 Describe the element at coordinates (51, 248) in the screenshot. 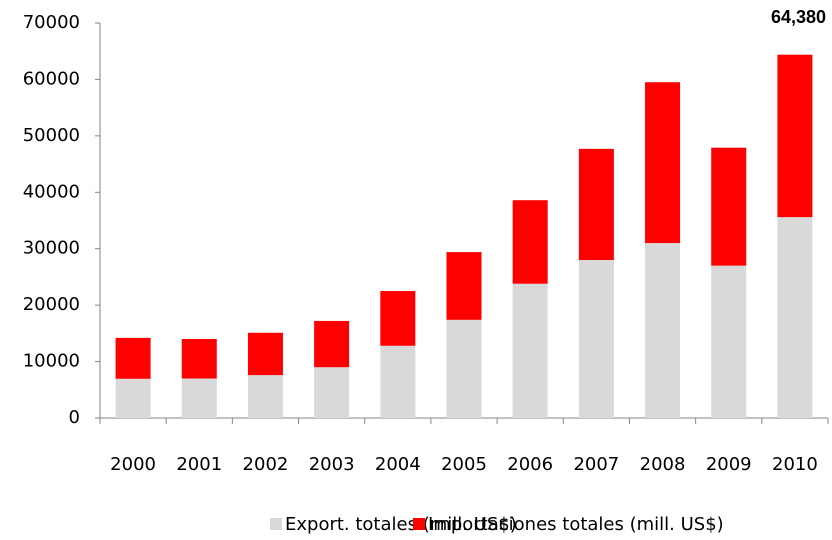

I see `y-tick-label: 30000` at that location.